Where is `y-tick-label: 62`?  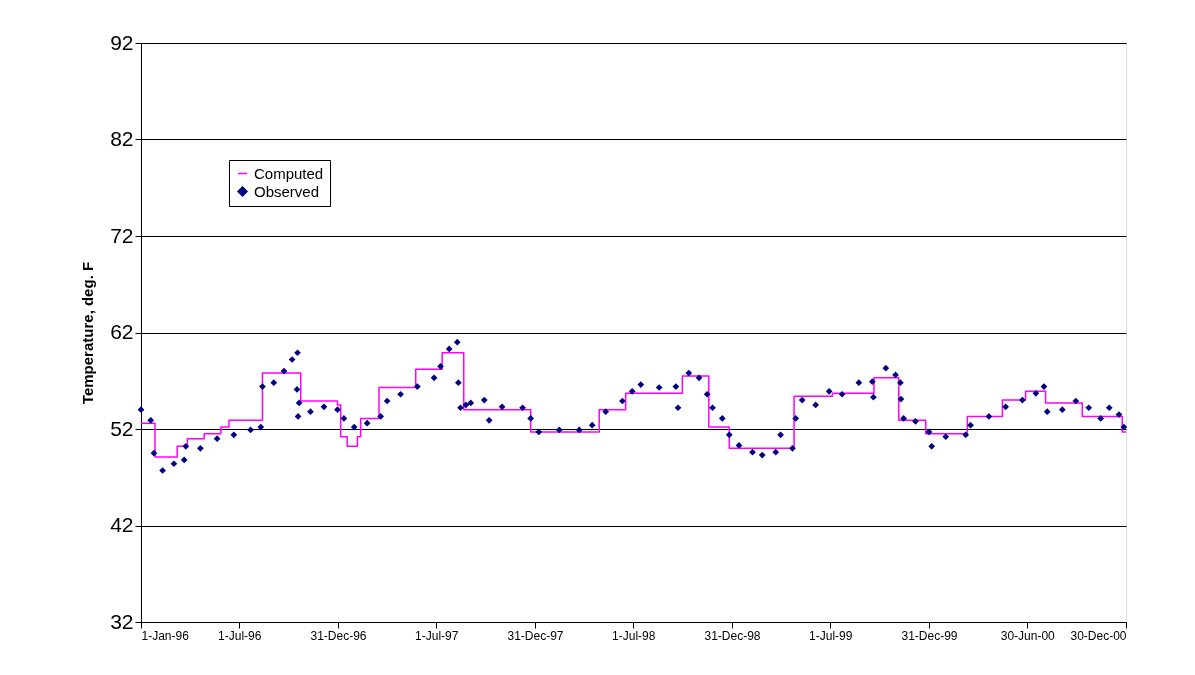 y-tick-label: 62 is located at coordinates (122, 331).